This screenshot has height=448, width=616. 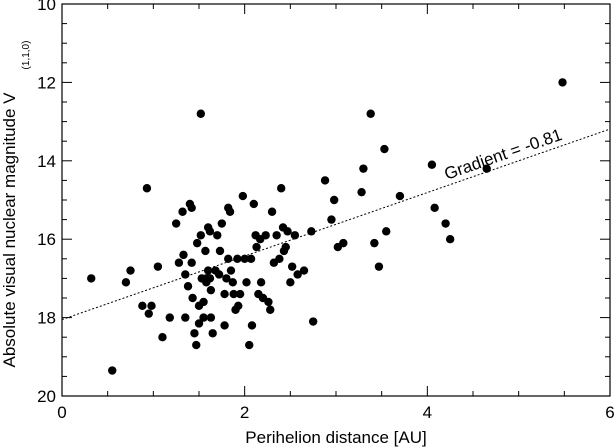 What do you see at coordinates (244, 412) in the screenshot?
I see `x-tick-label: 2` at bounding box center [244, 412].